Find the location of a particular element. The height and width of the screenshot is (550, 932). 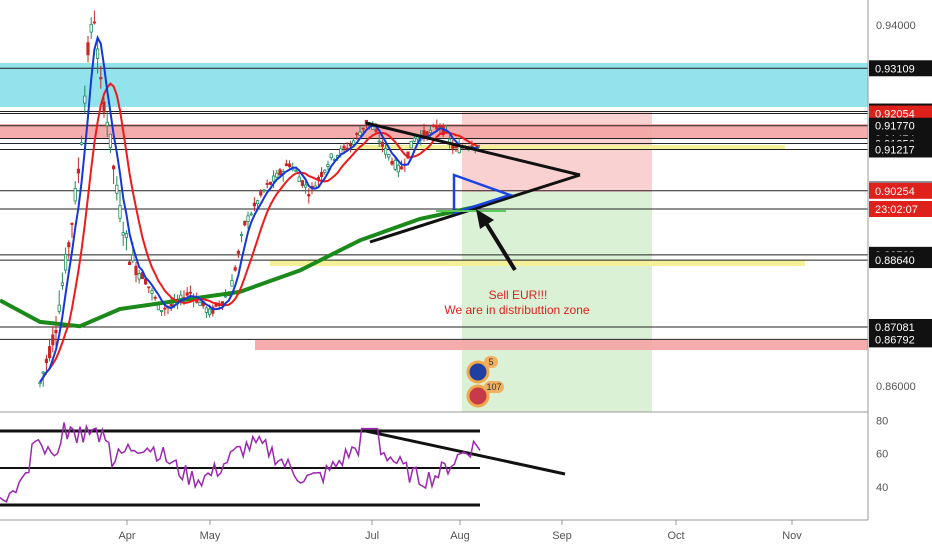

yellow-band-top is located at coordinates (567, 147).